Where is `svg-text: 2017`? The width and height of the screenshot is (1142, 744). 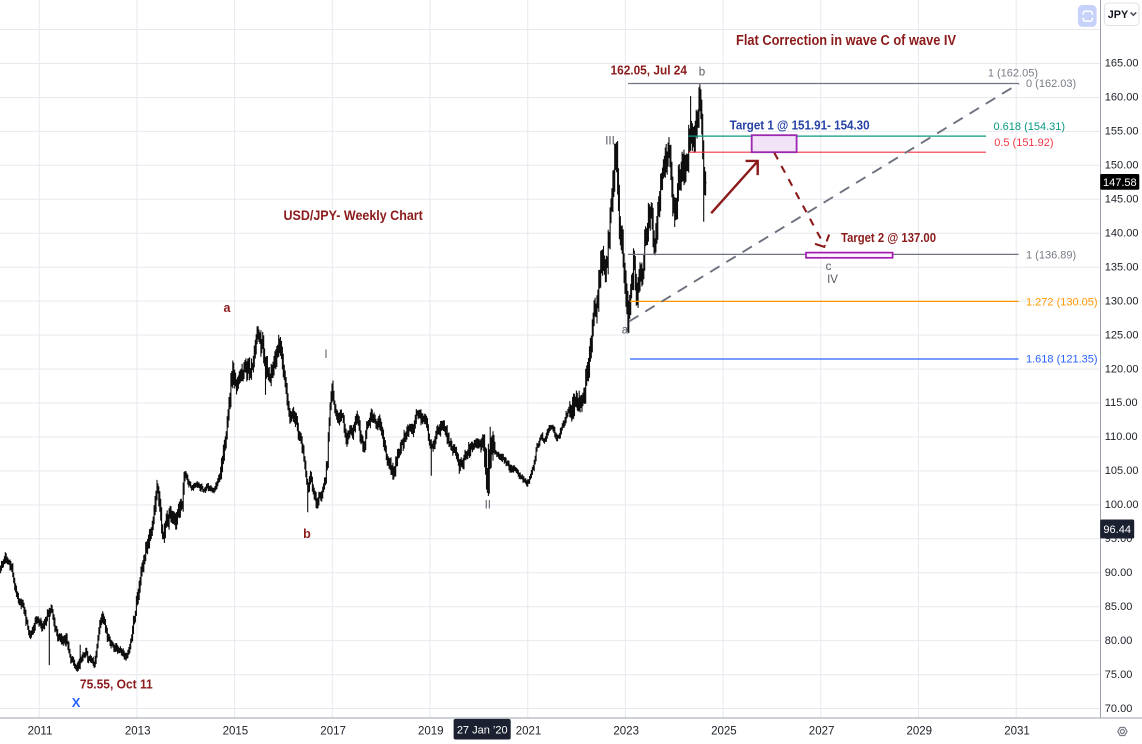 svg-text: 2017 is located at coordinates (333, 732).